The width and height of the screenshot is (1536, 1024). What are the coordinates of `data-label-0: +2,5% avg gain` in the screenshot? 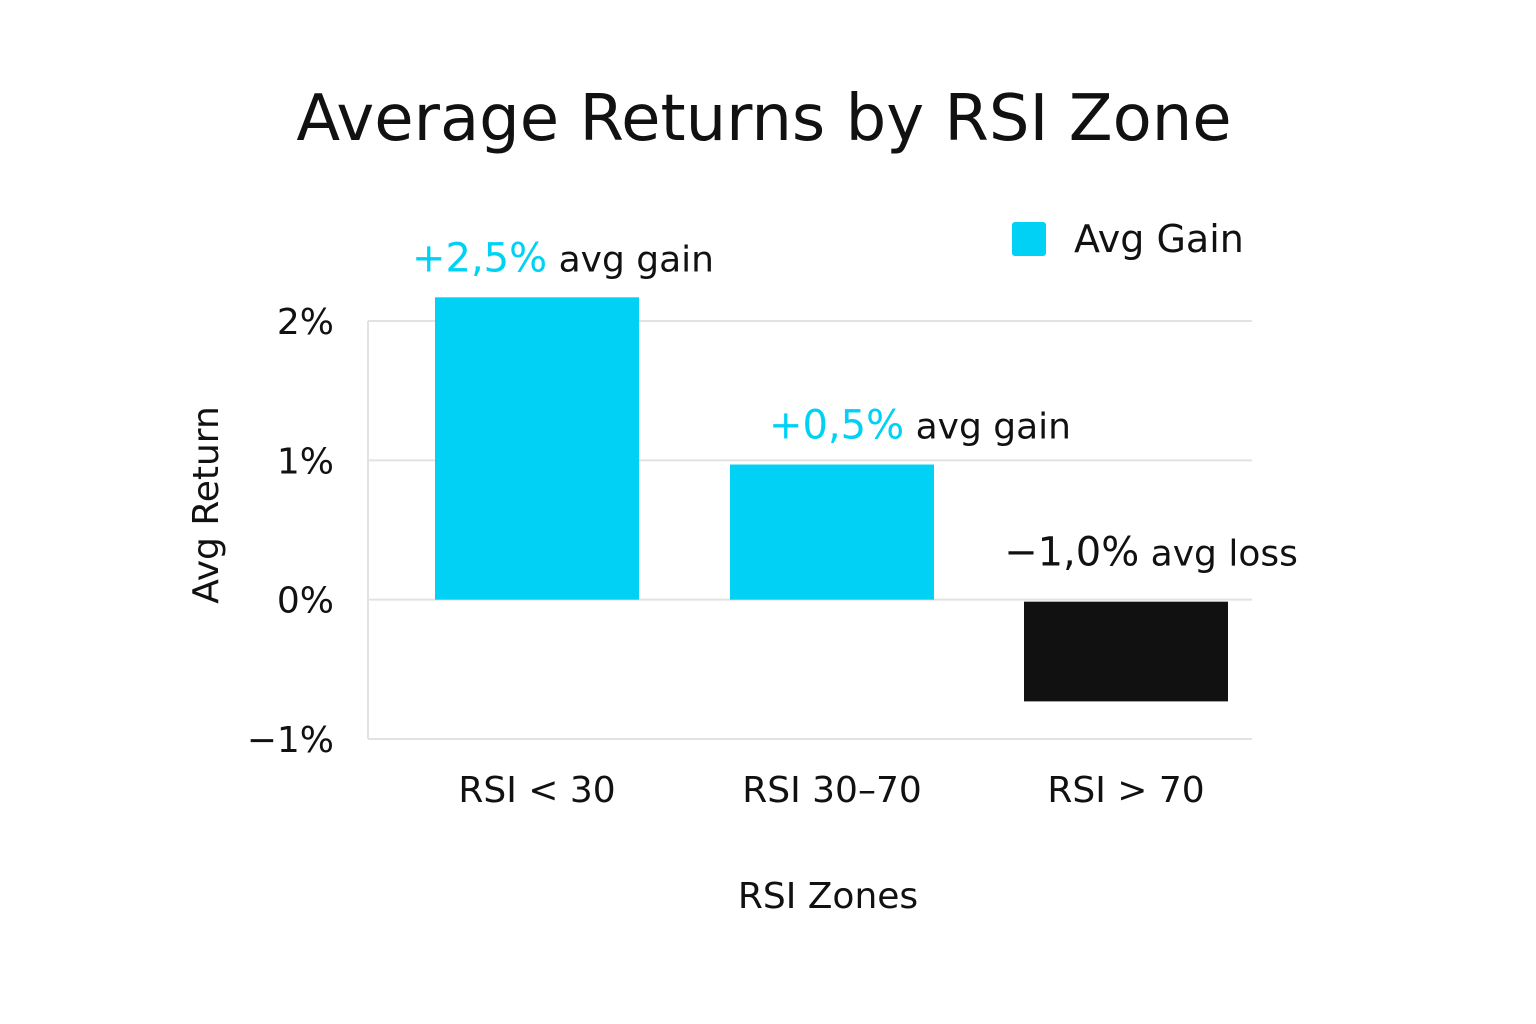 It's located at (563, 258).